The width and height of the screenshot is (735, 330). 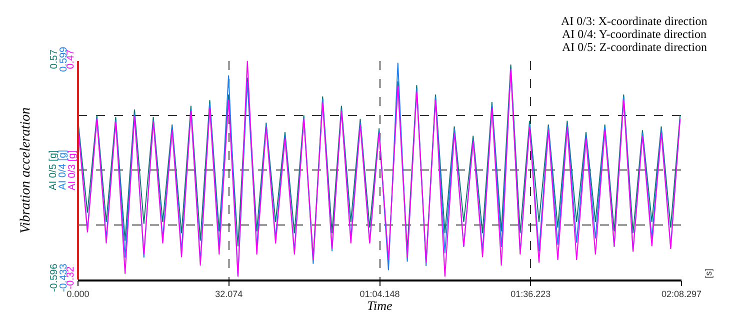 I want to click on x-tick-label: 32.074, so click(x=229, y=293).